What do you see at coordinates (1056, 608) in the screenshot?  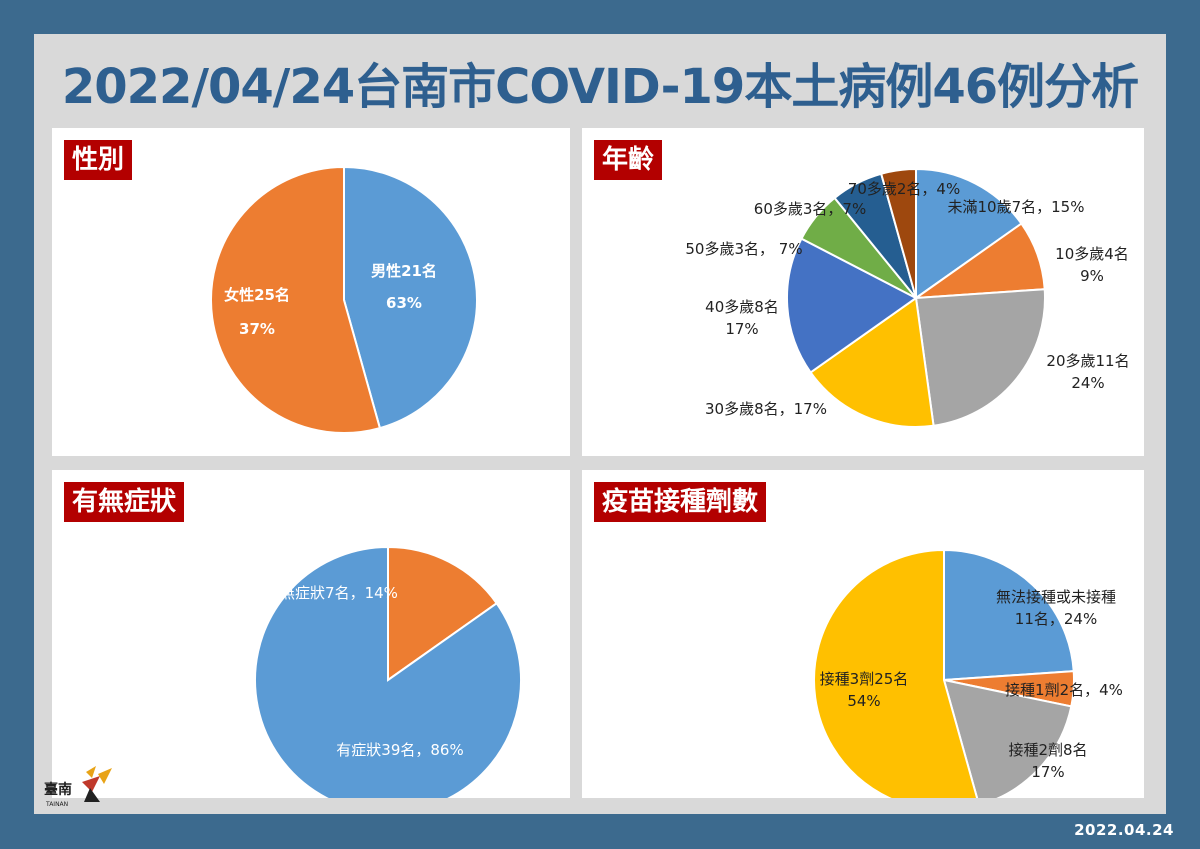 I see `pie-slice-label: 無法接種或未接種 11名，24%` at bounding box center [1056, 608].